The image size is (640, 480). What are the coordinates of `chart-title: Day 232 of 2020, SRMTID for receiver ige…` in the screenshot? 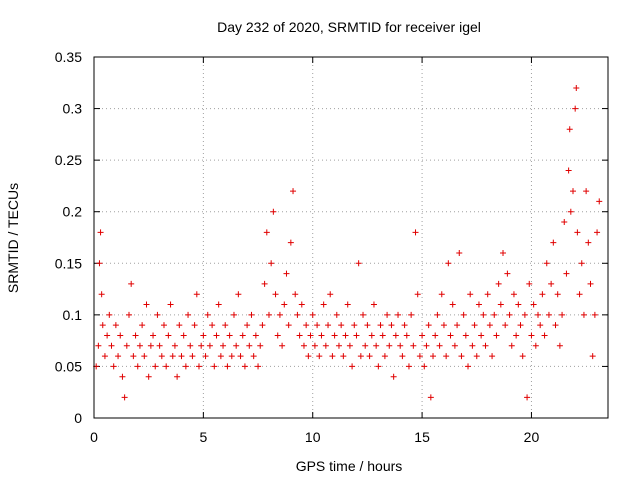 It's located at (349, 27).